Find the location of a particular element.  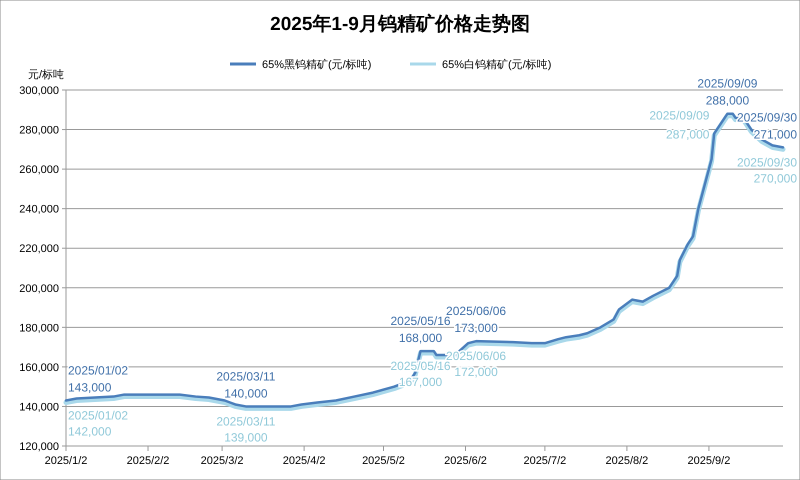

y-axis-title: 元/标吨 is located at coordinates (46, 74).